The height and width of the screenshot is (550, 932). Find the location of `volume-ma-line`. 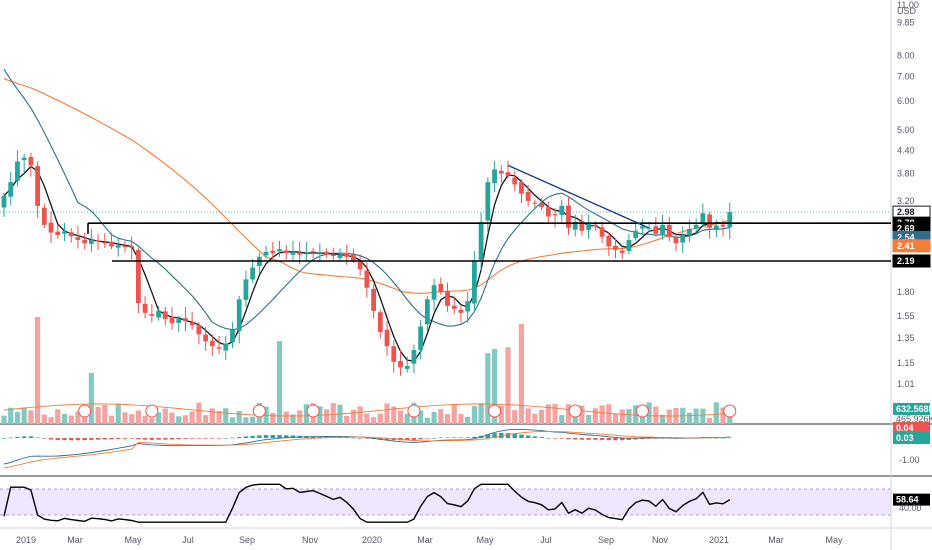

volume-ma-line is located at coordinates (366, 410).